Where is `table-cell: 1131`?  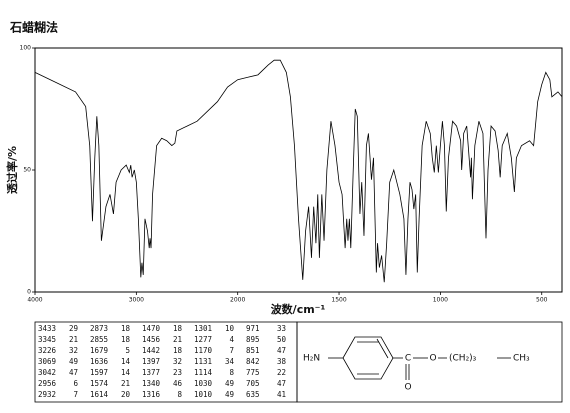
table-cell: 1131 is located at coordinates (203, 361).